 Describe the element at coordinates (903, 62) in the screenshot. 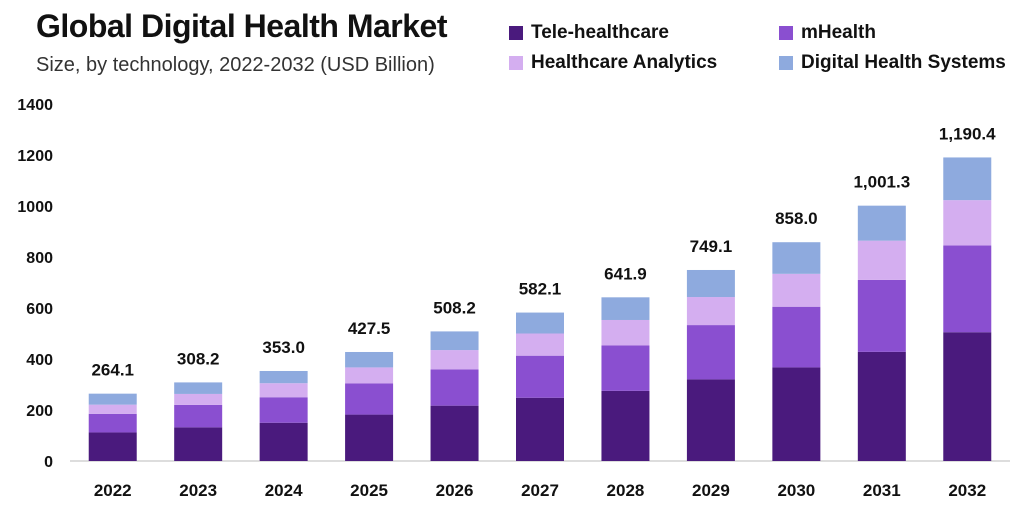

I see `legend-label-digital-health-systems: Digital Health Systems` at that location.